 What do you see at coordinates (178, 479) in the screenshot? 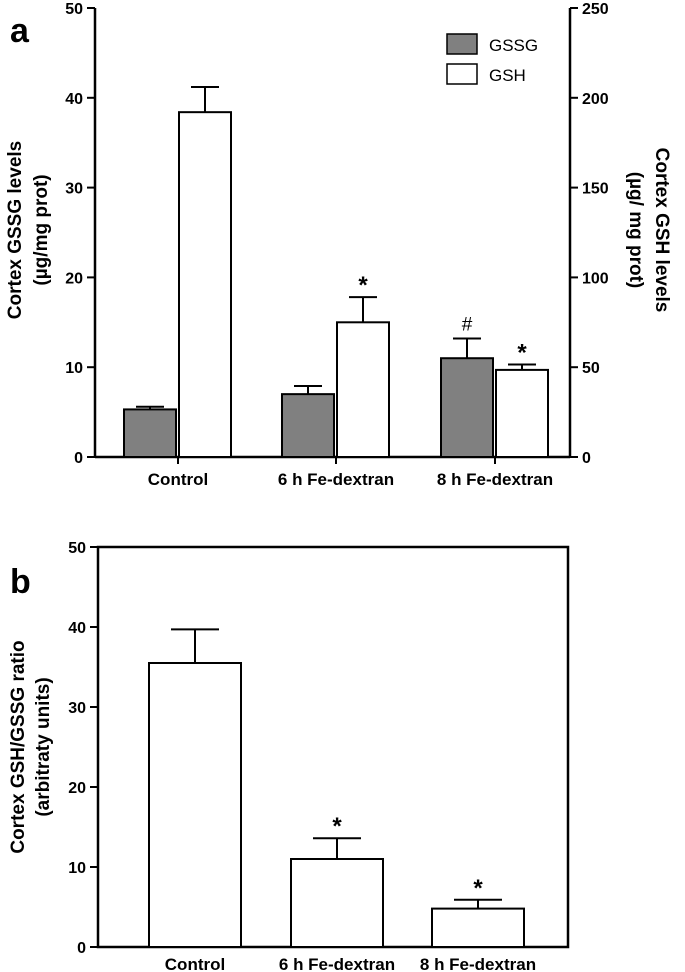
I see `chart-a-category-label: Control` at bounding box center [178, 479].